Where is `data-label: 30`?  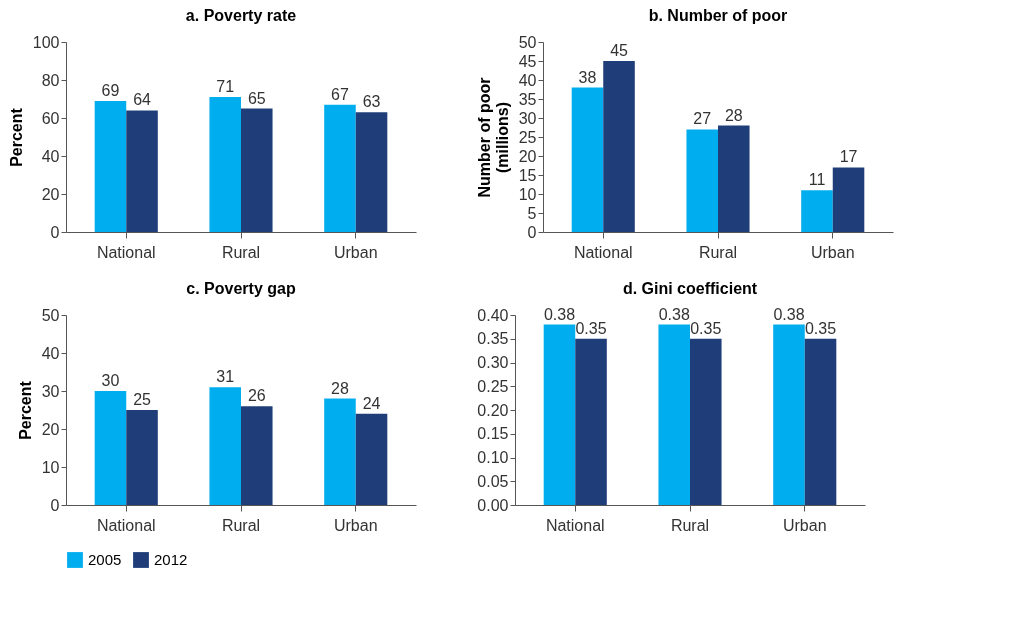 data-label: 30 is located at coordinates (110, 380).